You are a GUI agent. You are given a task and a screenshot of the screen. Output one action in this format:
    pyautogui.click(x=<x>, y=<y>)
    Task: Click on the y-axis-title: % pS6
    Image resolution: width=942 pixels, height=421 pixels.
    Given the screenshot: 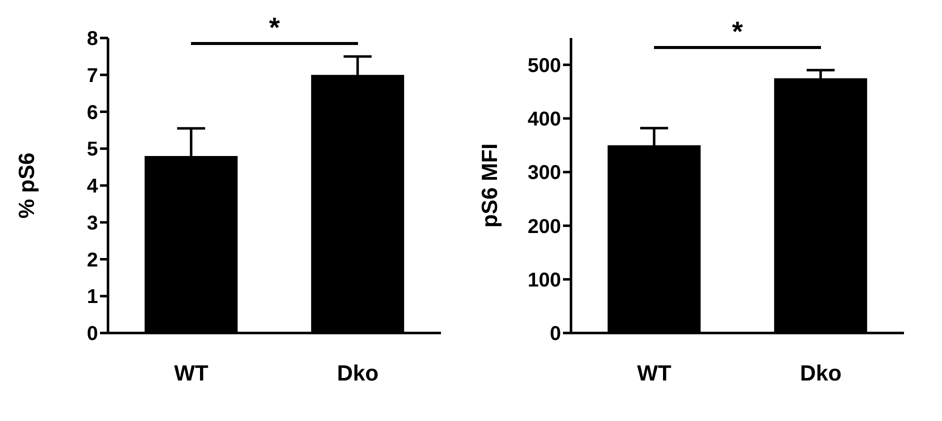 What is the action you would take?
    pyautogui.click(x=26, y=185)
    